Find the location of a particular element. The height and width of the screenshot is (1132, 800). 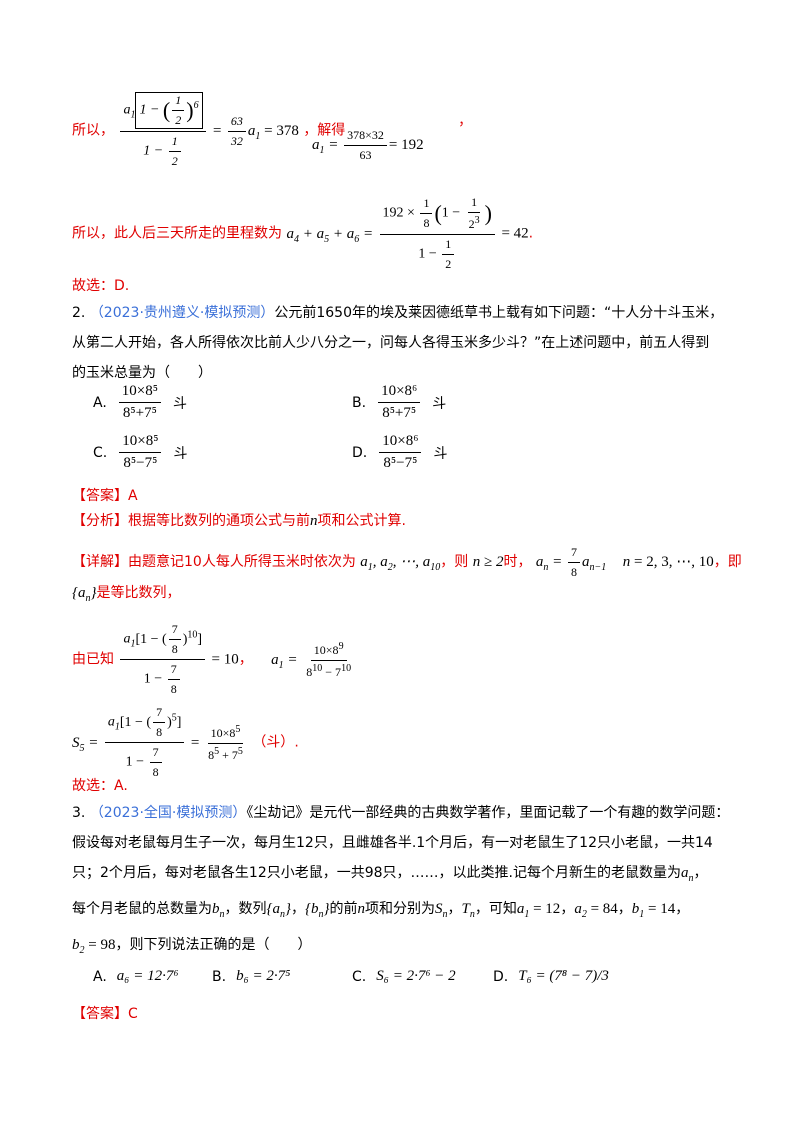

text-comma: ， is located at coordinates (465, 120).